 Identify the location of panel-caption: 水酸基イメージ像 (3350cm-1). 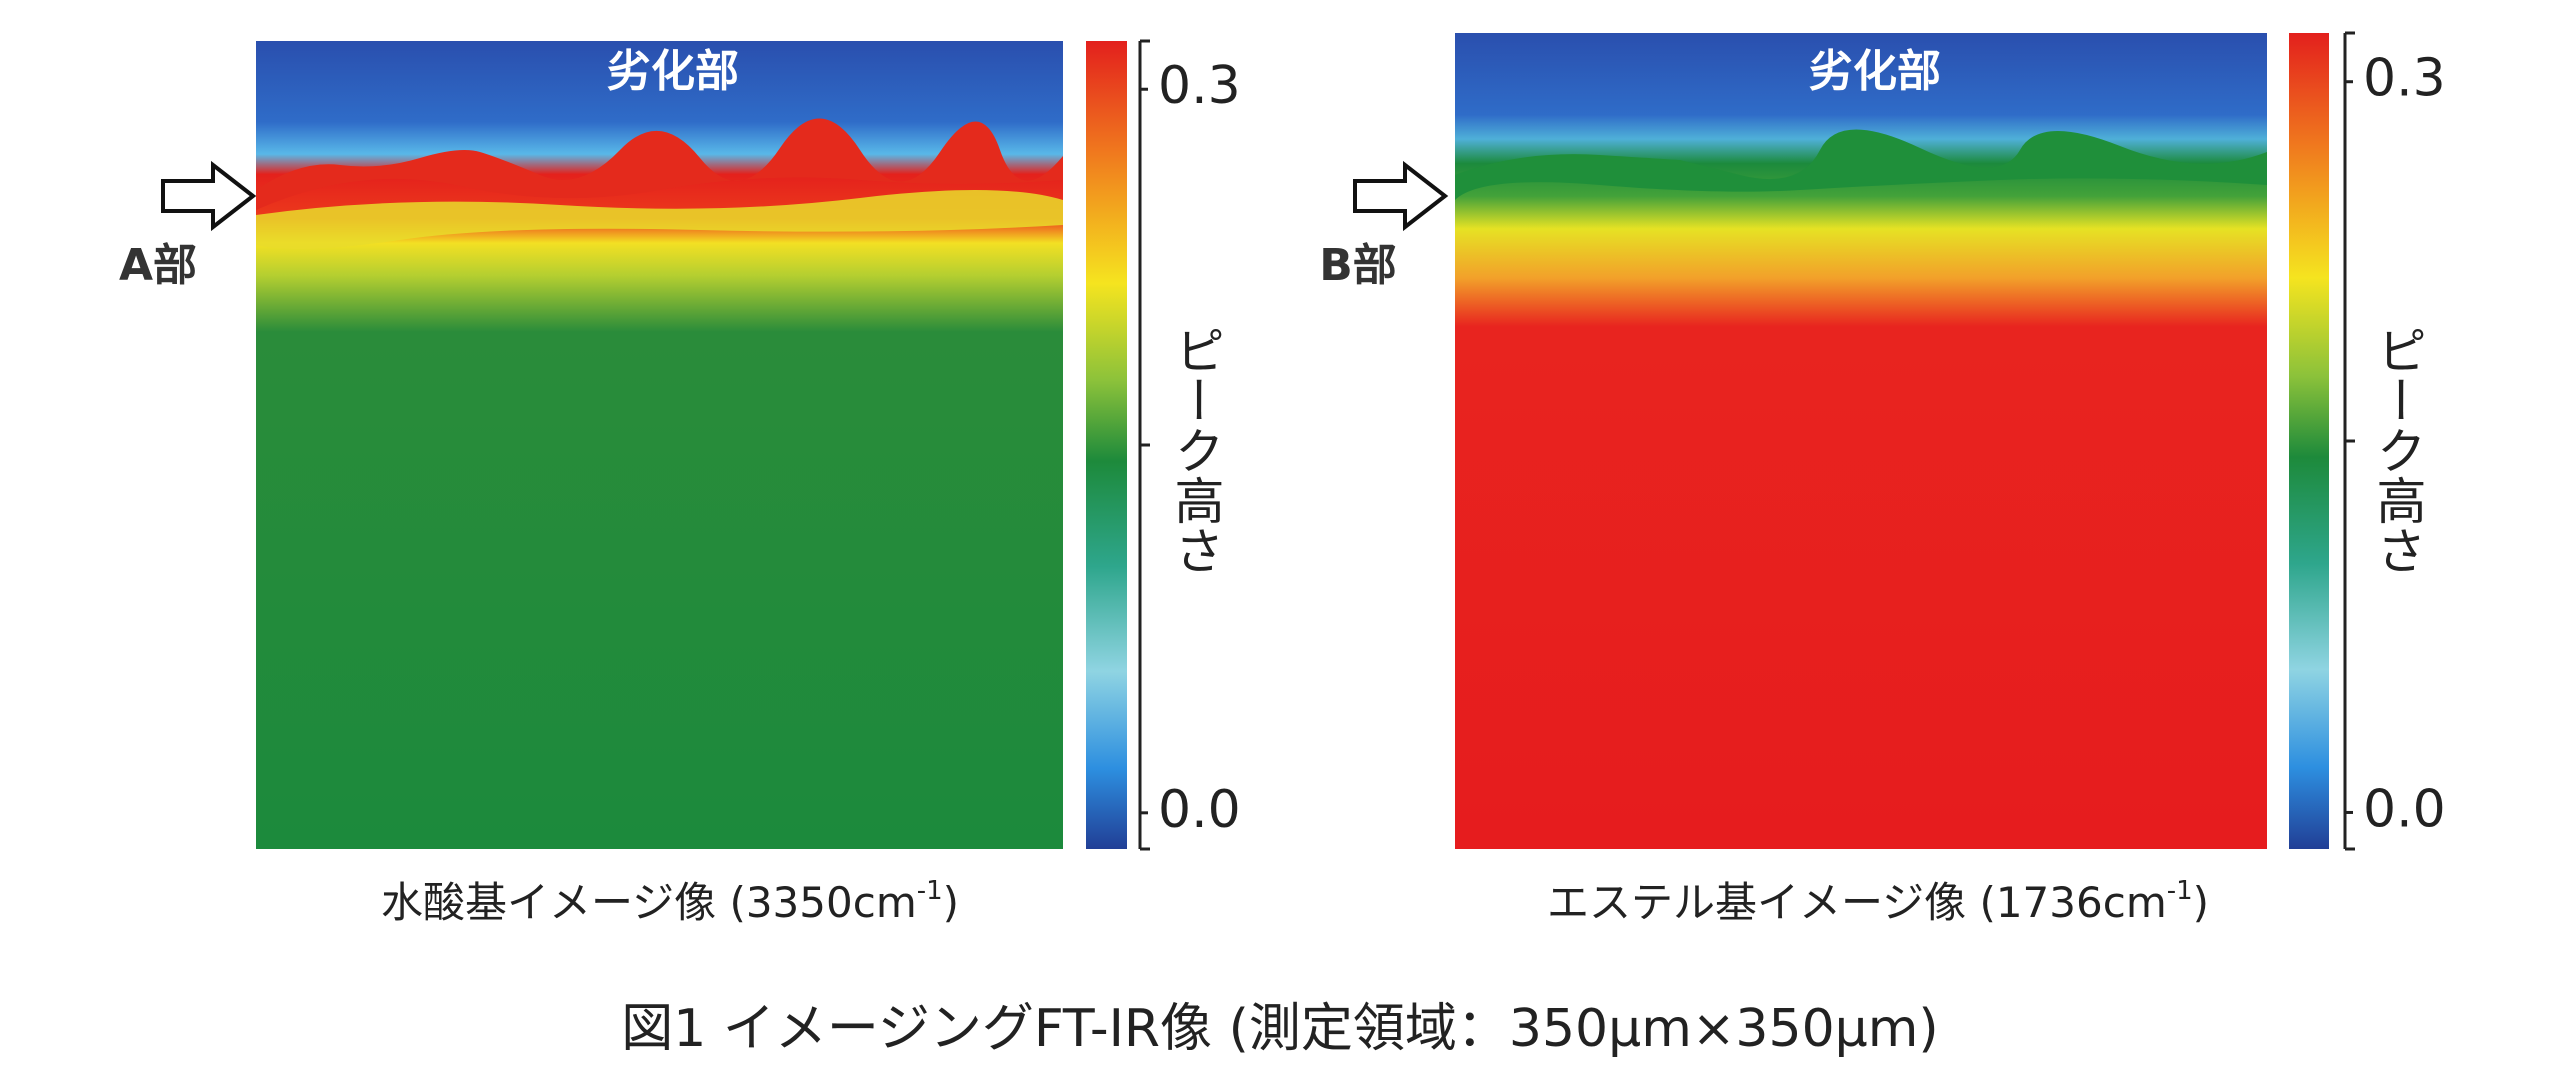
(670, 901).